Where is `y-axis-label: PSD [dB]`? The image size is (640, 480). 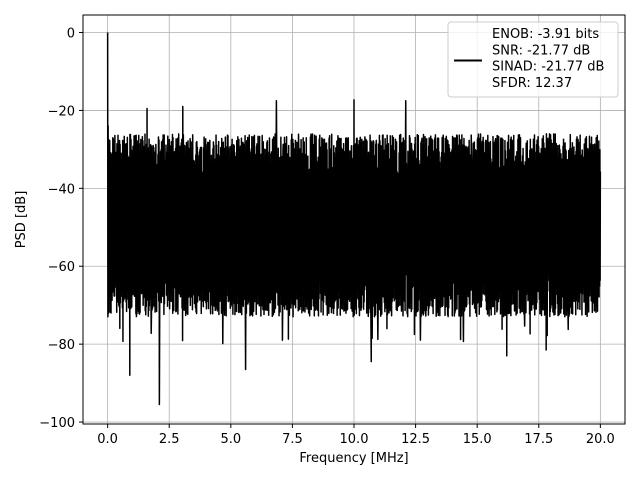
y-axis-label: PSD [dB] is located at coordinates (21, 220).